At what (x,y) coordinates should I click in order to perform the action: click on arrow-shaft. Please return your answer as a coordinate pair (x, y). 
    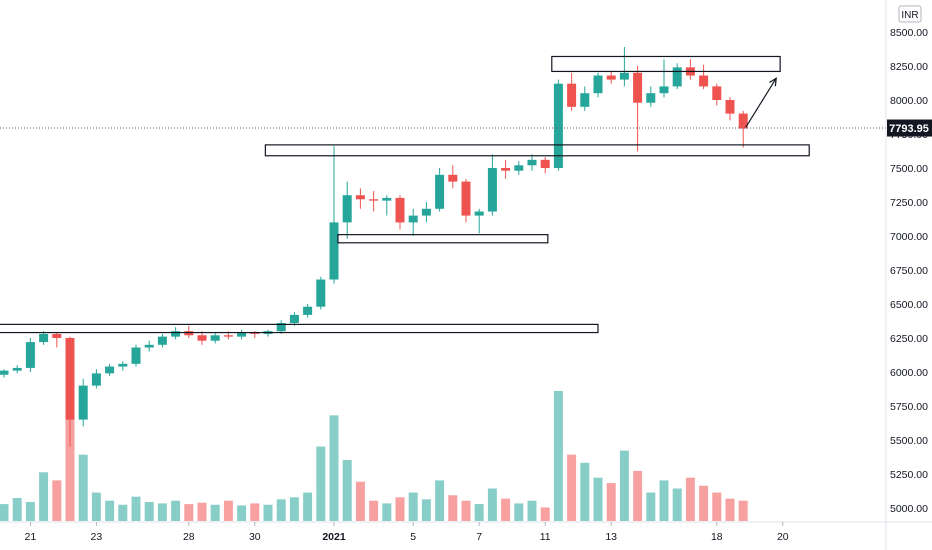
    Looking at the image, I should click on (761, 102).